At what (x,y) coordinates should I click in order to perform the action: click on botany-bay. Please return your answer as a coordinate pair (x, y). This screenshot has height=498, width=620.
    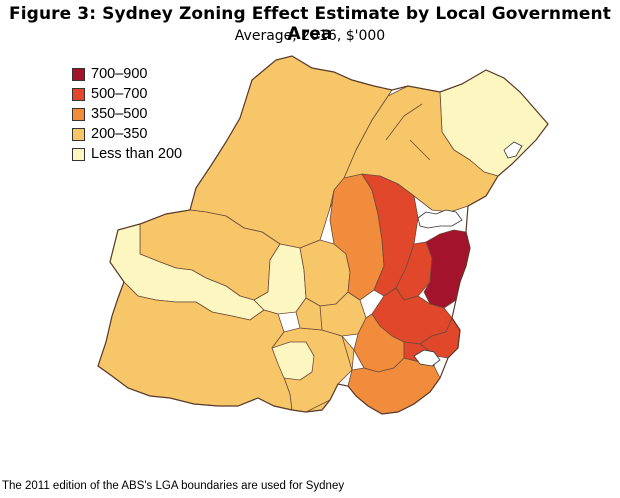
    Looking at the image, I should click on (427, 358).